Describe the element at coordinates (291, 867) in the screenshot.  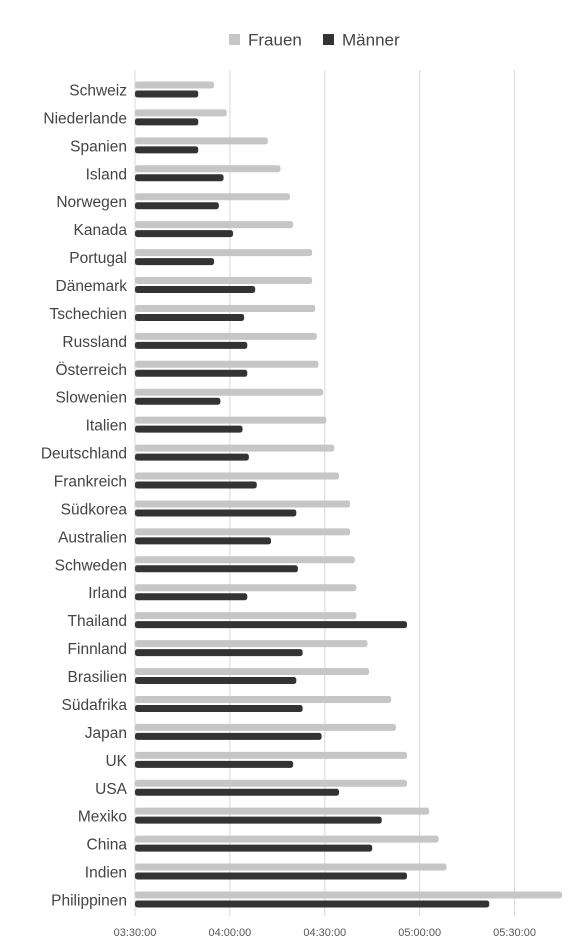
I see `bar-frauen-indien` at that location.